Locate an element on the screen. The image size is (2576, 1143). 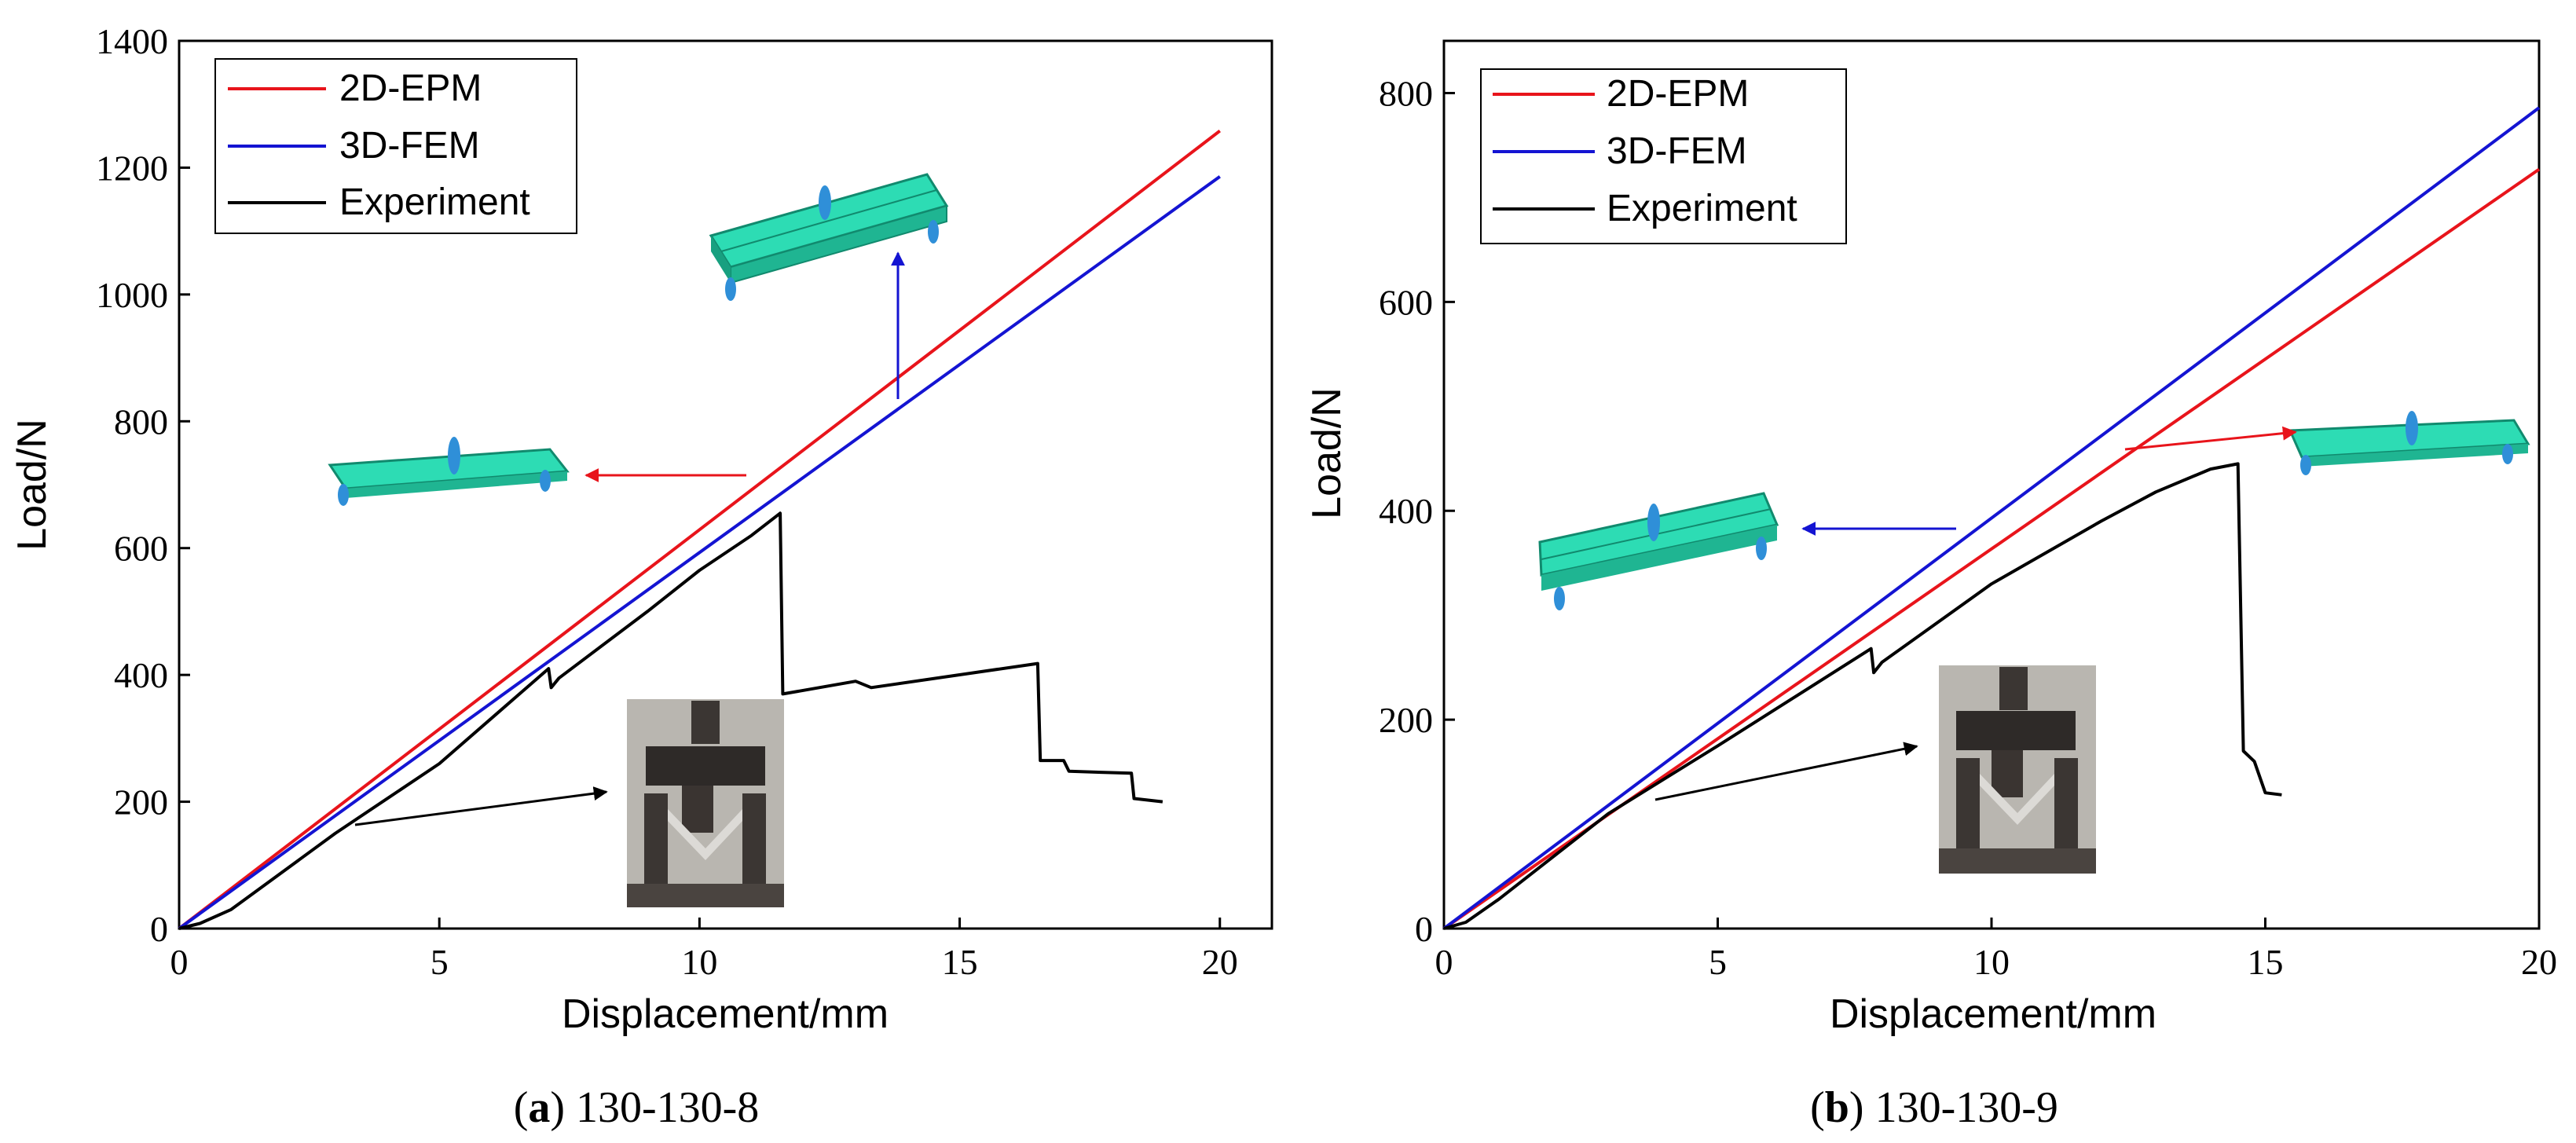
y-tick-label-b-2: 400 is located at coordinates (1406, 511).